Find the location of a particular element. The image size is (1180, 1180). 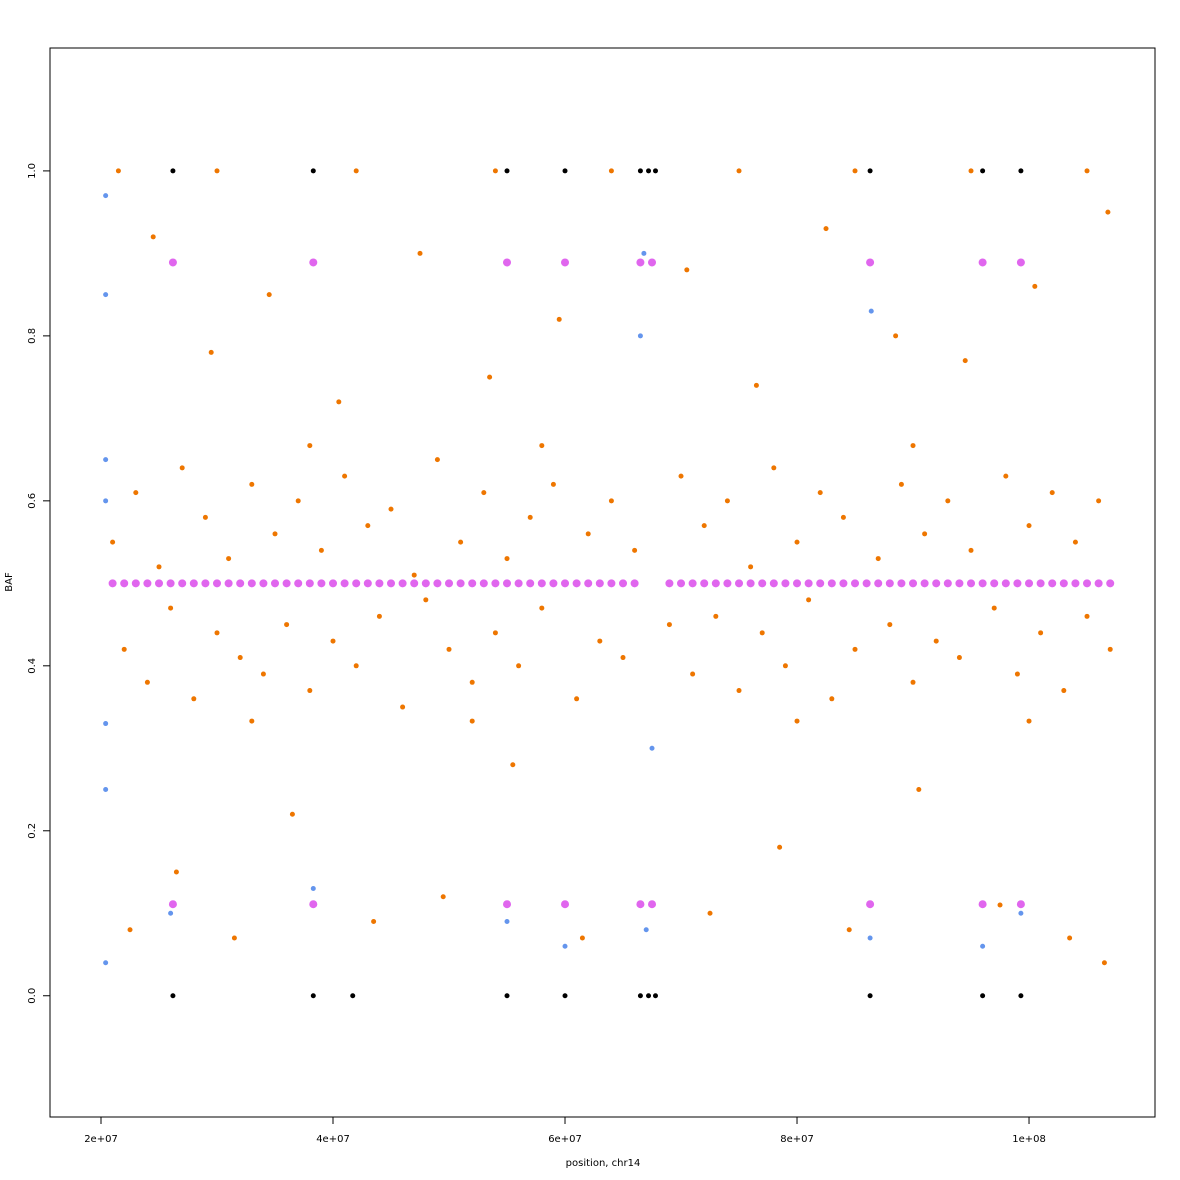

y-tick-label: 0.6 is located at coordinates (32, 501).